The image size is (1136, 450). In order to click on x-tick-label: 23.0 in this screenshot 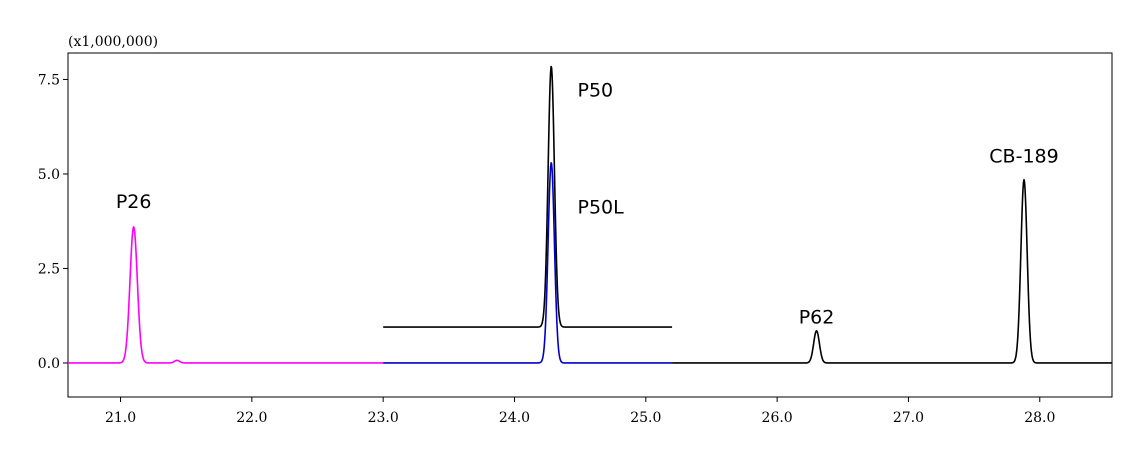, I will do `click(383, 418)`.